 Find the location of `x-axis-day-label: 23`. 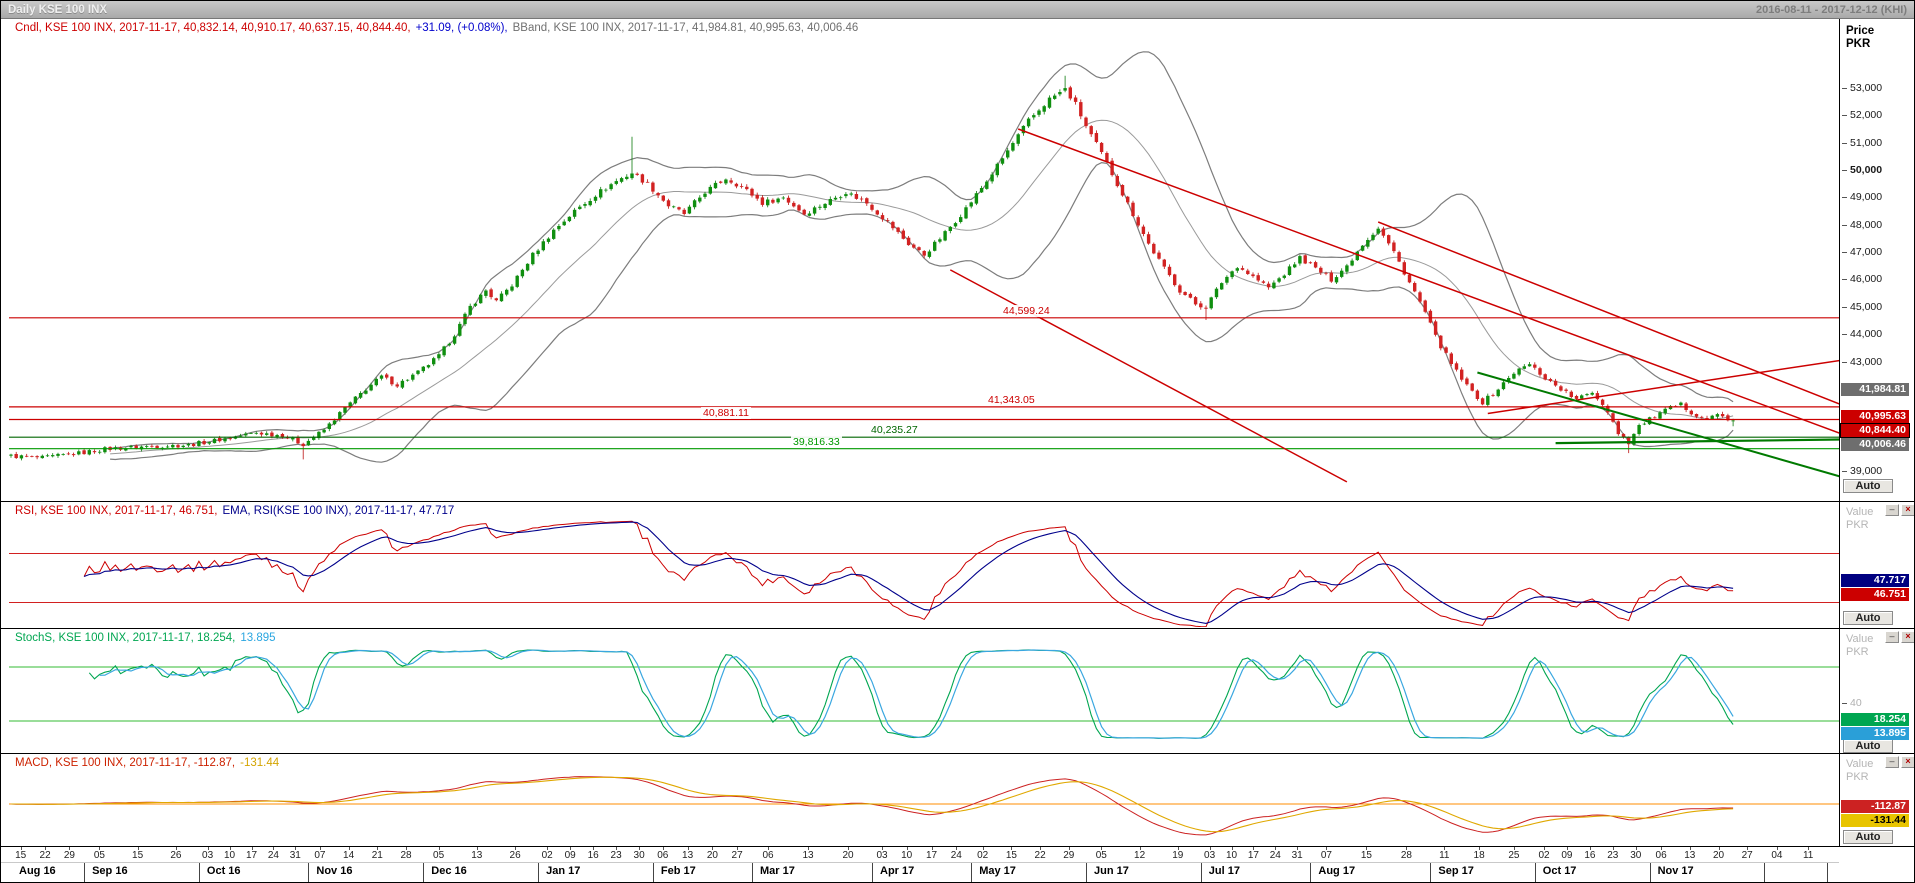

x-axis-day-label: 23 is located at coordinates (616, 855).